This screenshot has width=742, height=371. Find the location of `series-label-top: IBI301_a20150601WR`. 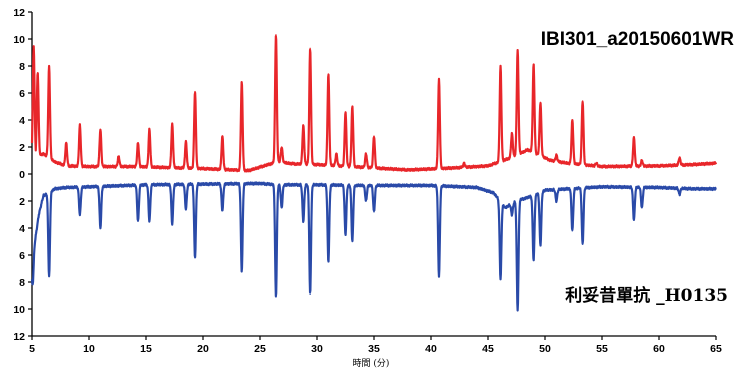

series-label-top: IBI301_a20150601WR is located at coordinates (638, 39).